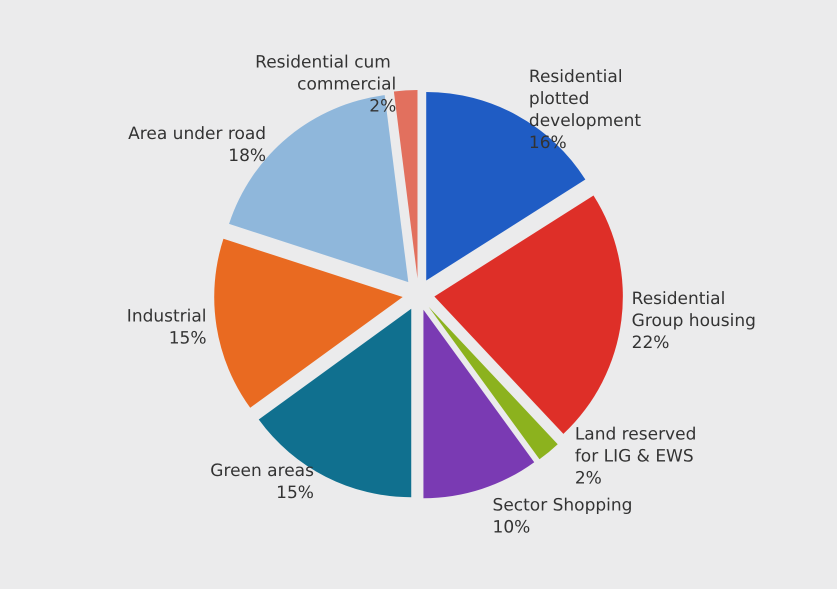  What do you see at coordinates (585, 99) in the screenshot?
I see `slice-label: Residential plotted development` at bounding box center [585, 99].